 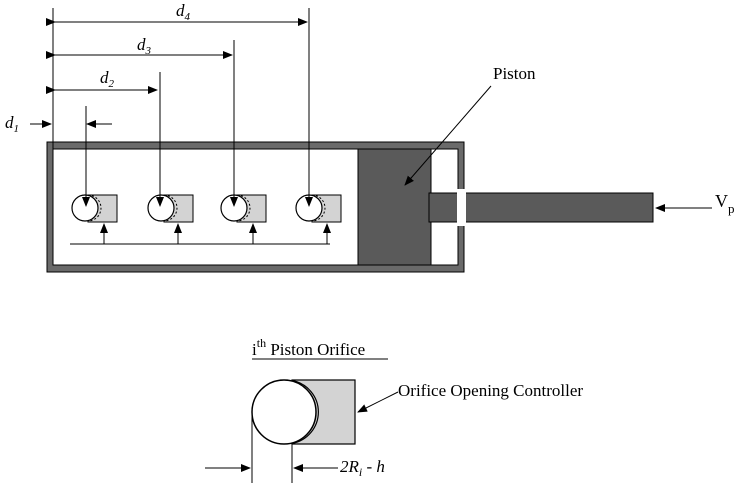 What do you see at coordinates (490, 390) in the screenshot?
I see `controller-label: Orifice Opening Controller` at bounding box center [490, 390].